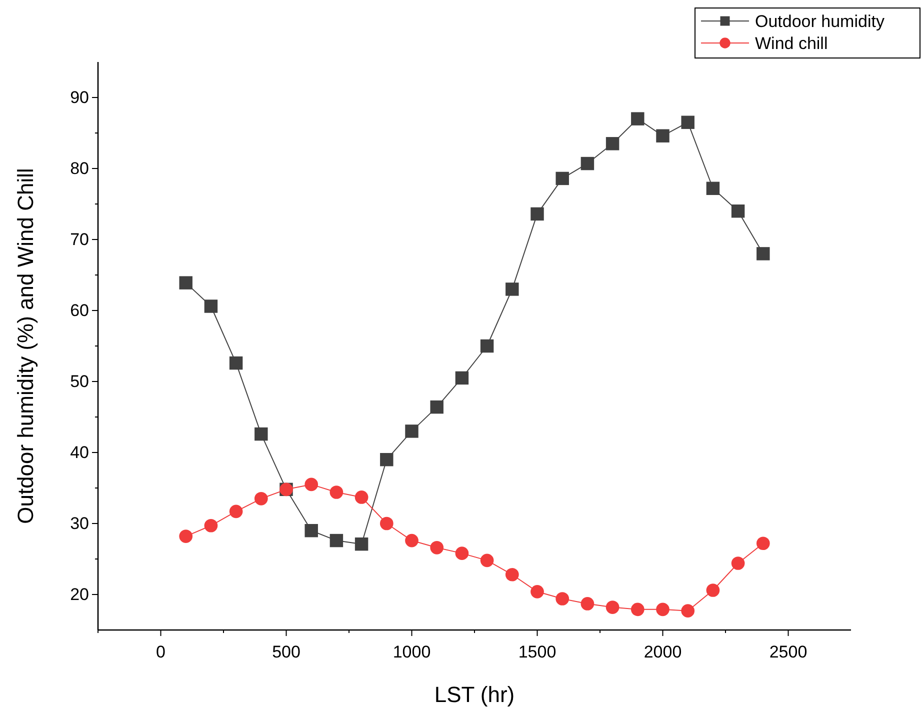 Image resolution: width=923 pixels, height=717 pixels. What do you see at coordinates (25, 346) in the screenshot?
I see `y-axis-title: Outdoor humidity (%) and Wind Chill` at bounding box center [25, 346].